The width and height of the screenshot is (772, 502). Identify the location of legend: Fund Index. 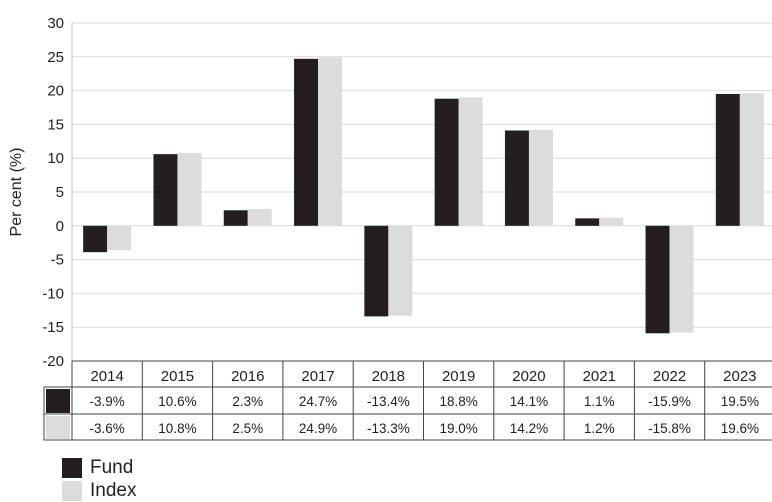
(99, 479).